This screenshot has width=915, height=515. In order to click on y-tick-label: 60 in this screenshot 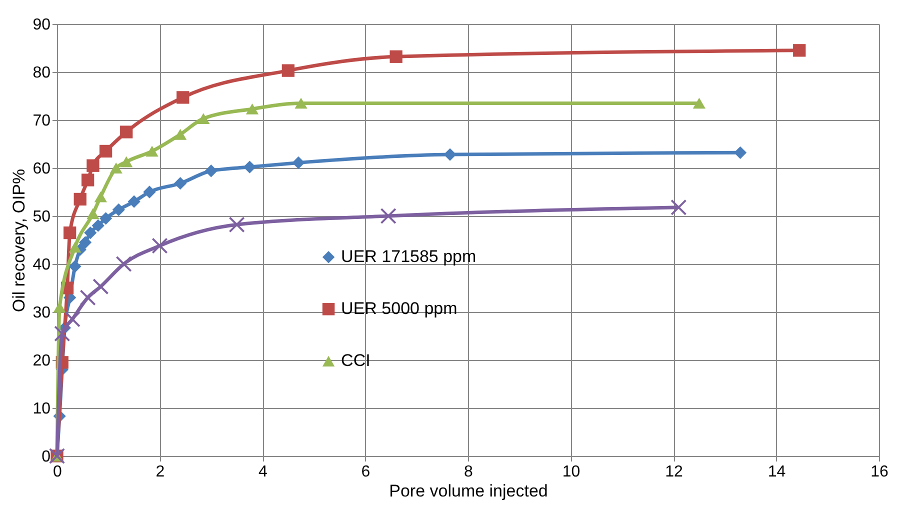, I will do `click(41, 169)`.